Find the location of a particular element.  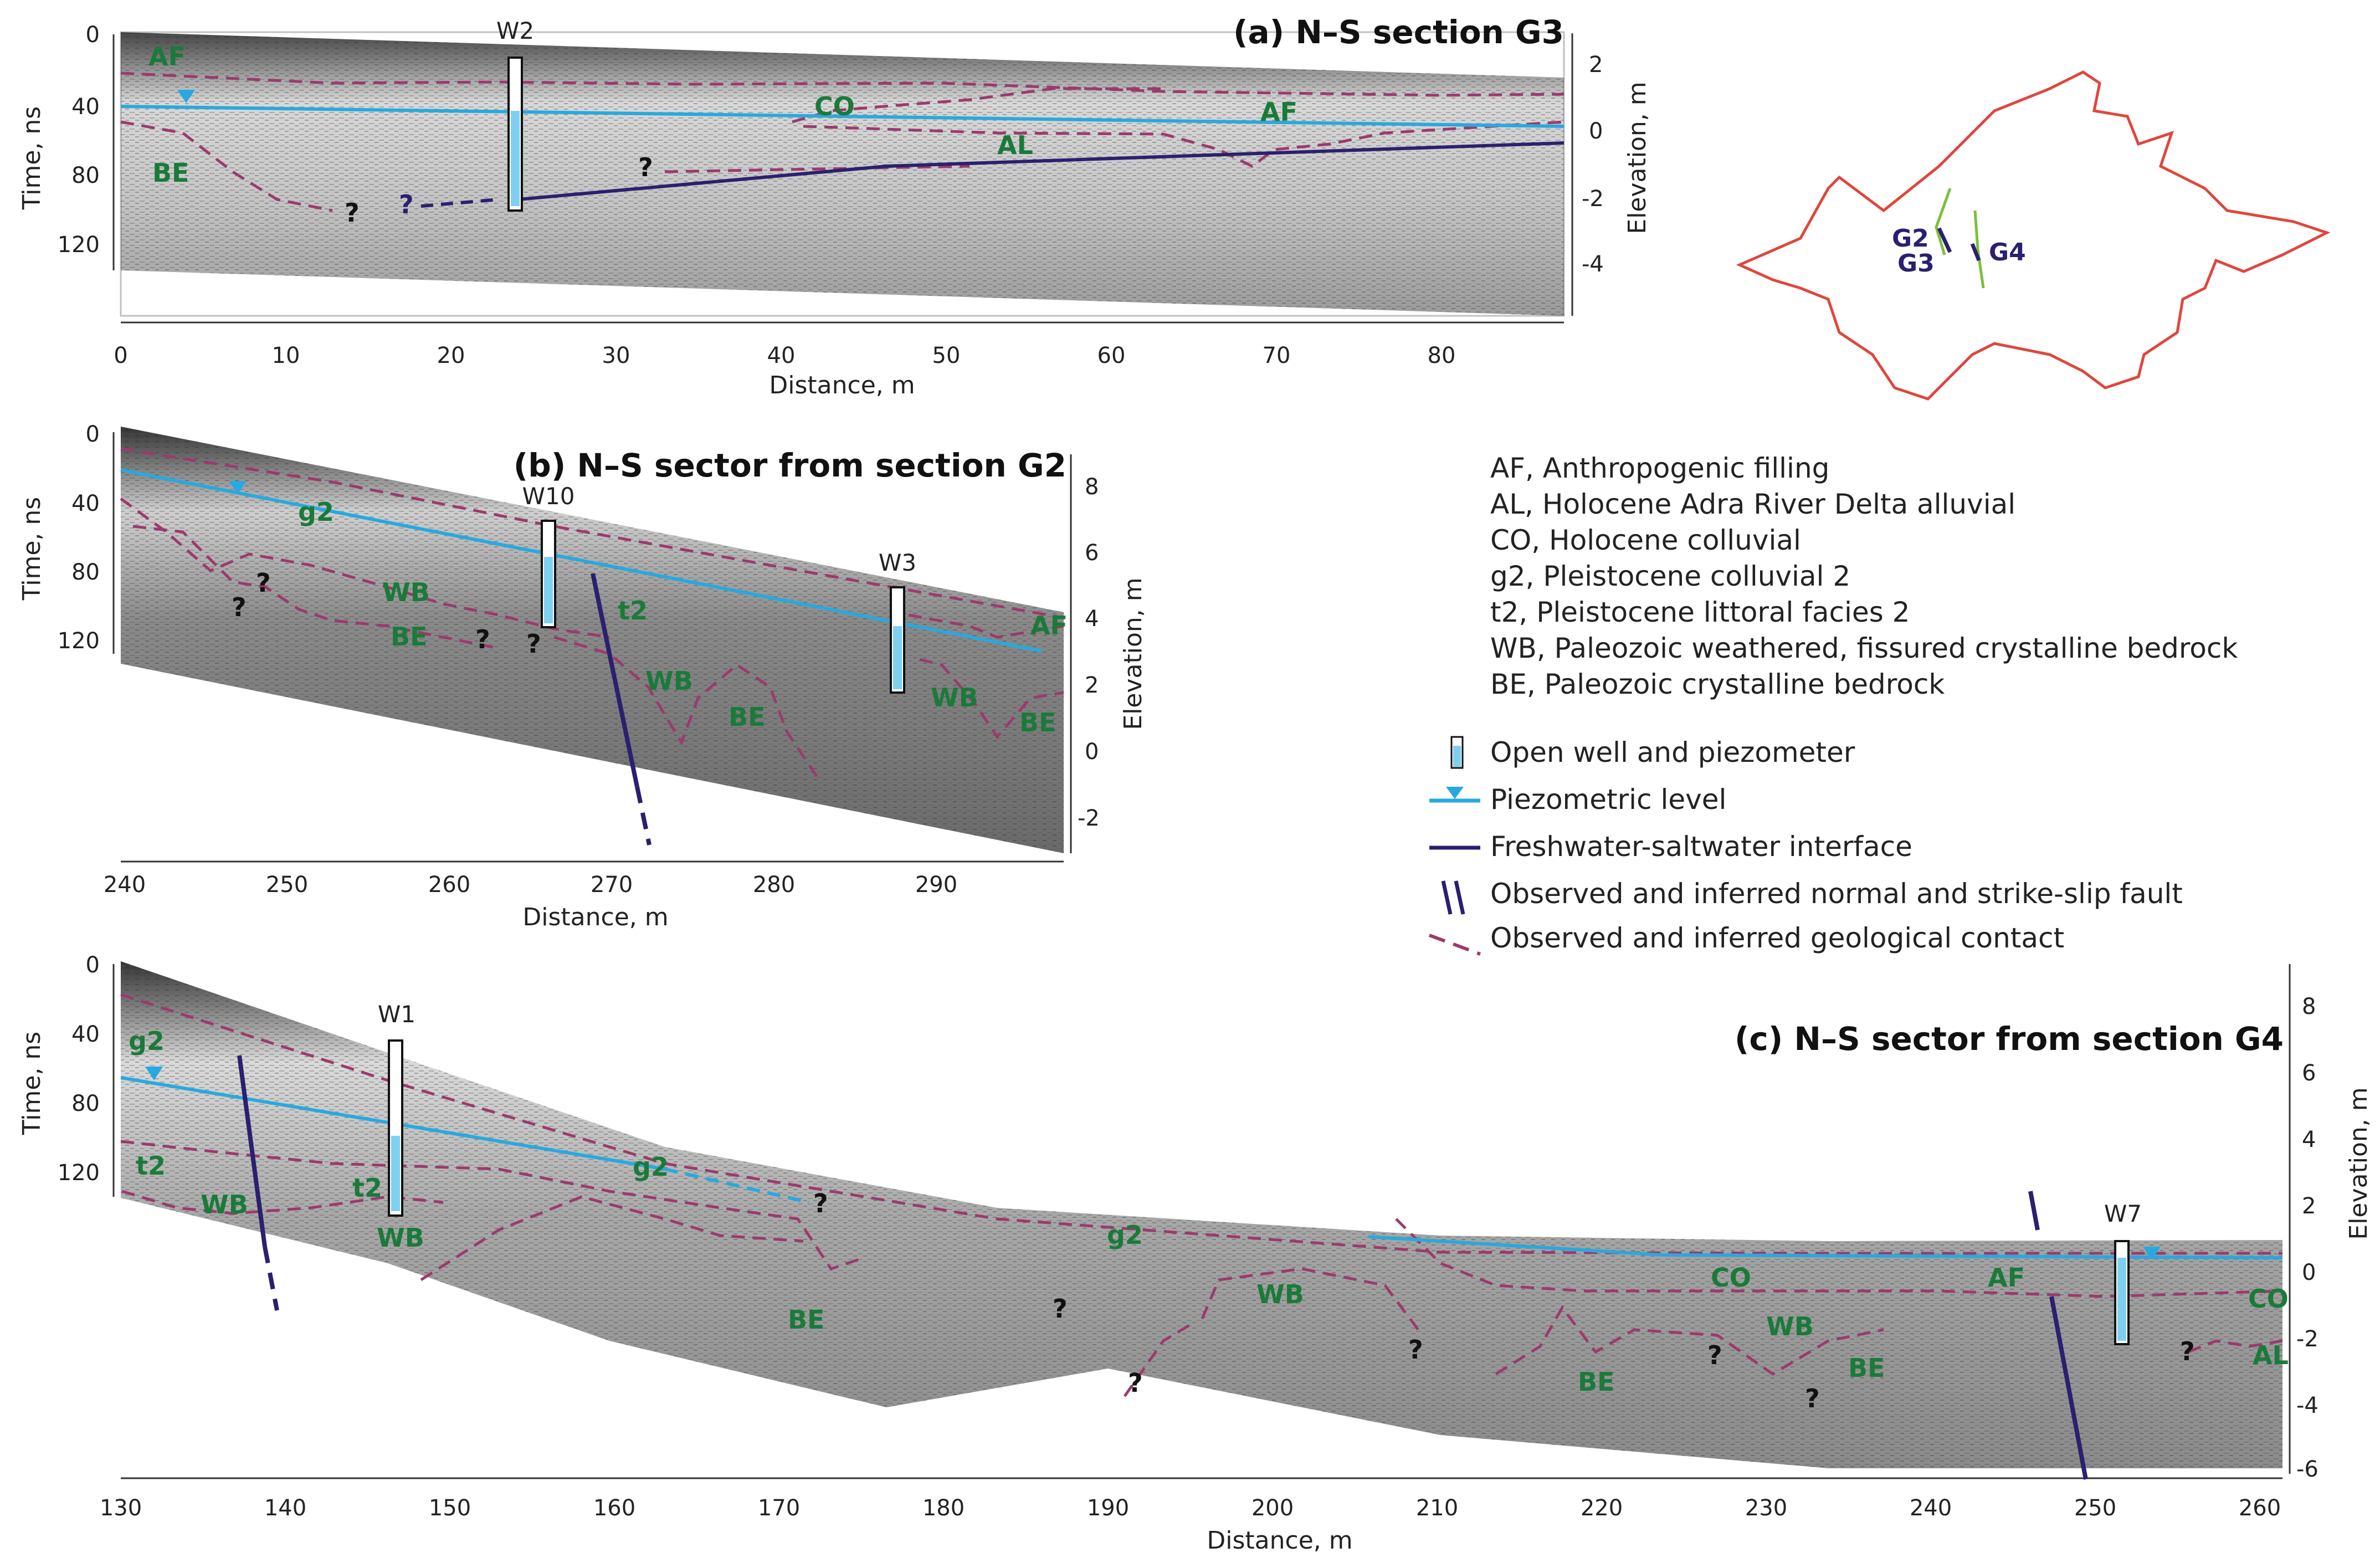

x-tick: 240 is located at coordinates (125, 885).